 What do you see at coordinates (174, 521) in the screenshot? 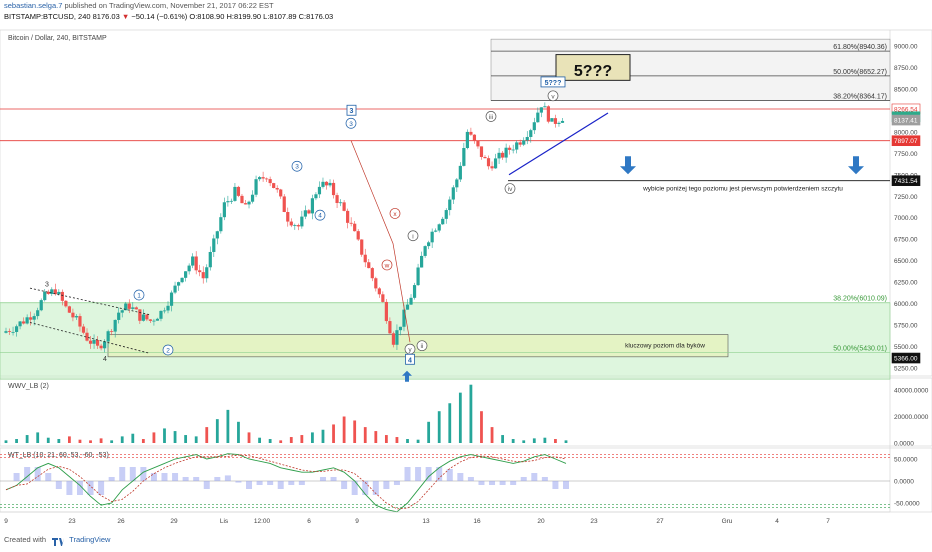
I see `time-tick-label: 29` at bounding box center [174, 521].